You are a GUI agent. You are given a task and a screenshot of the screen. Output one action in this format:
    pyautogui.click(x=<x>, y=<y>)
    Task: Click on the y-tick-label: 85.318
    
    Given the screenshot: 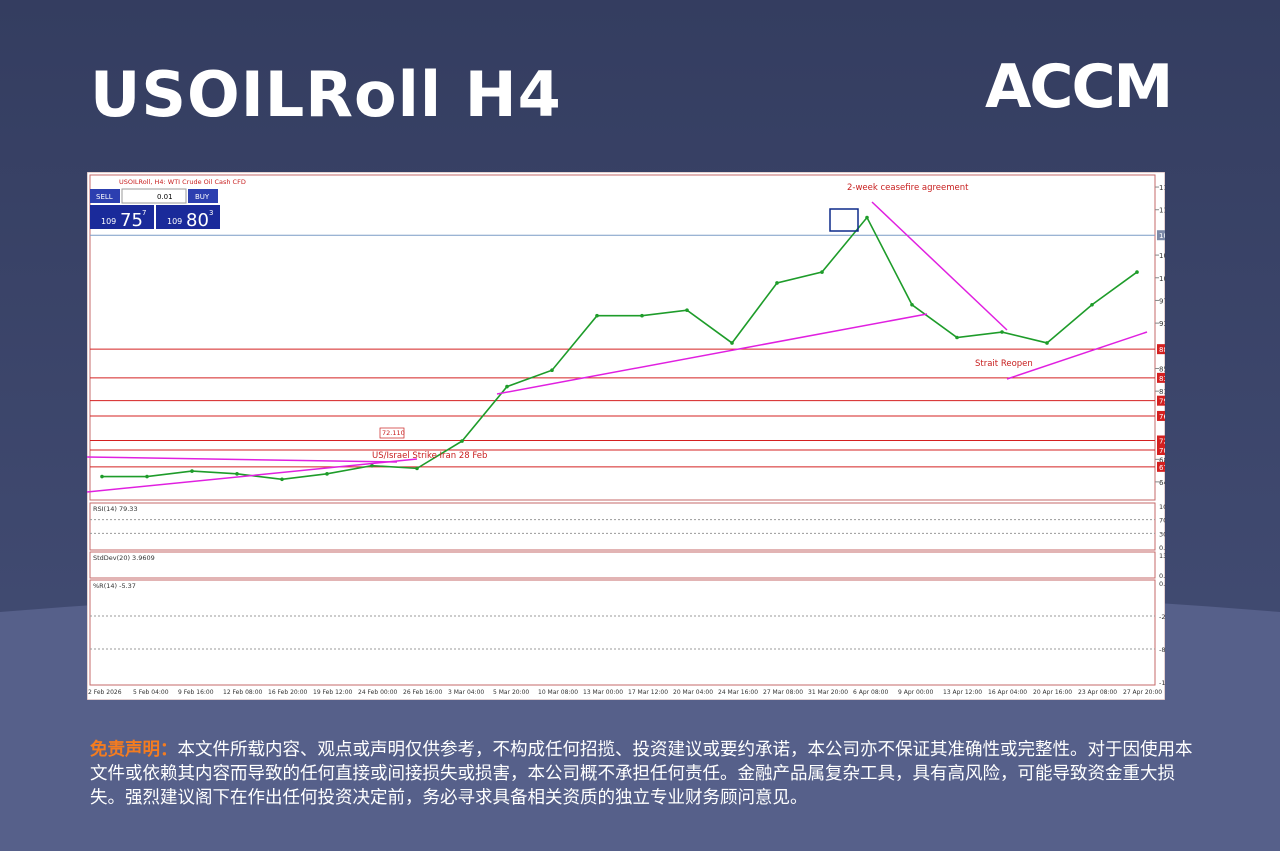 What is the action you would take?
    pyautogui.click(x=1162, y=369)
    